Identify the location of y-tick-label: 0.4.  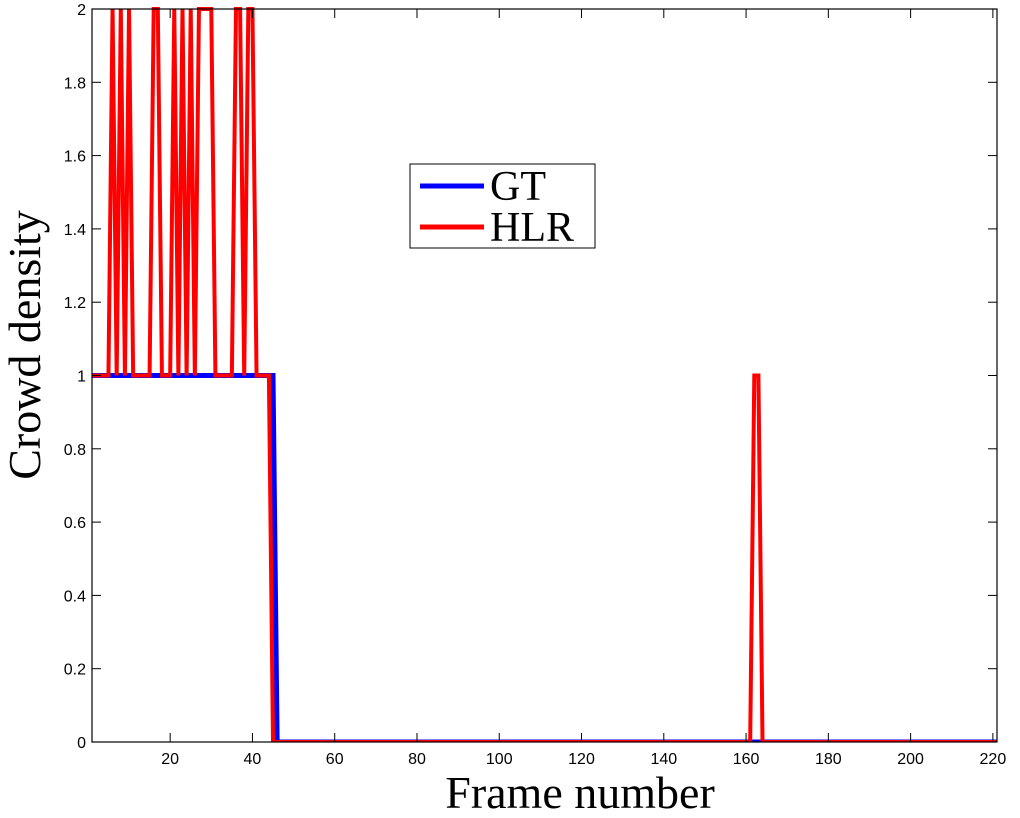
(75, 596).